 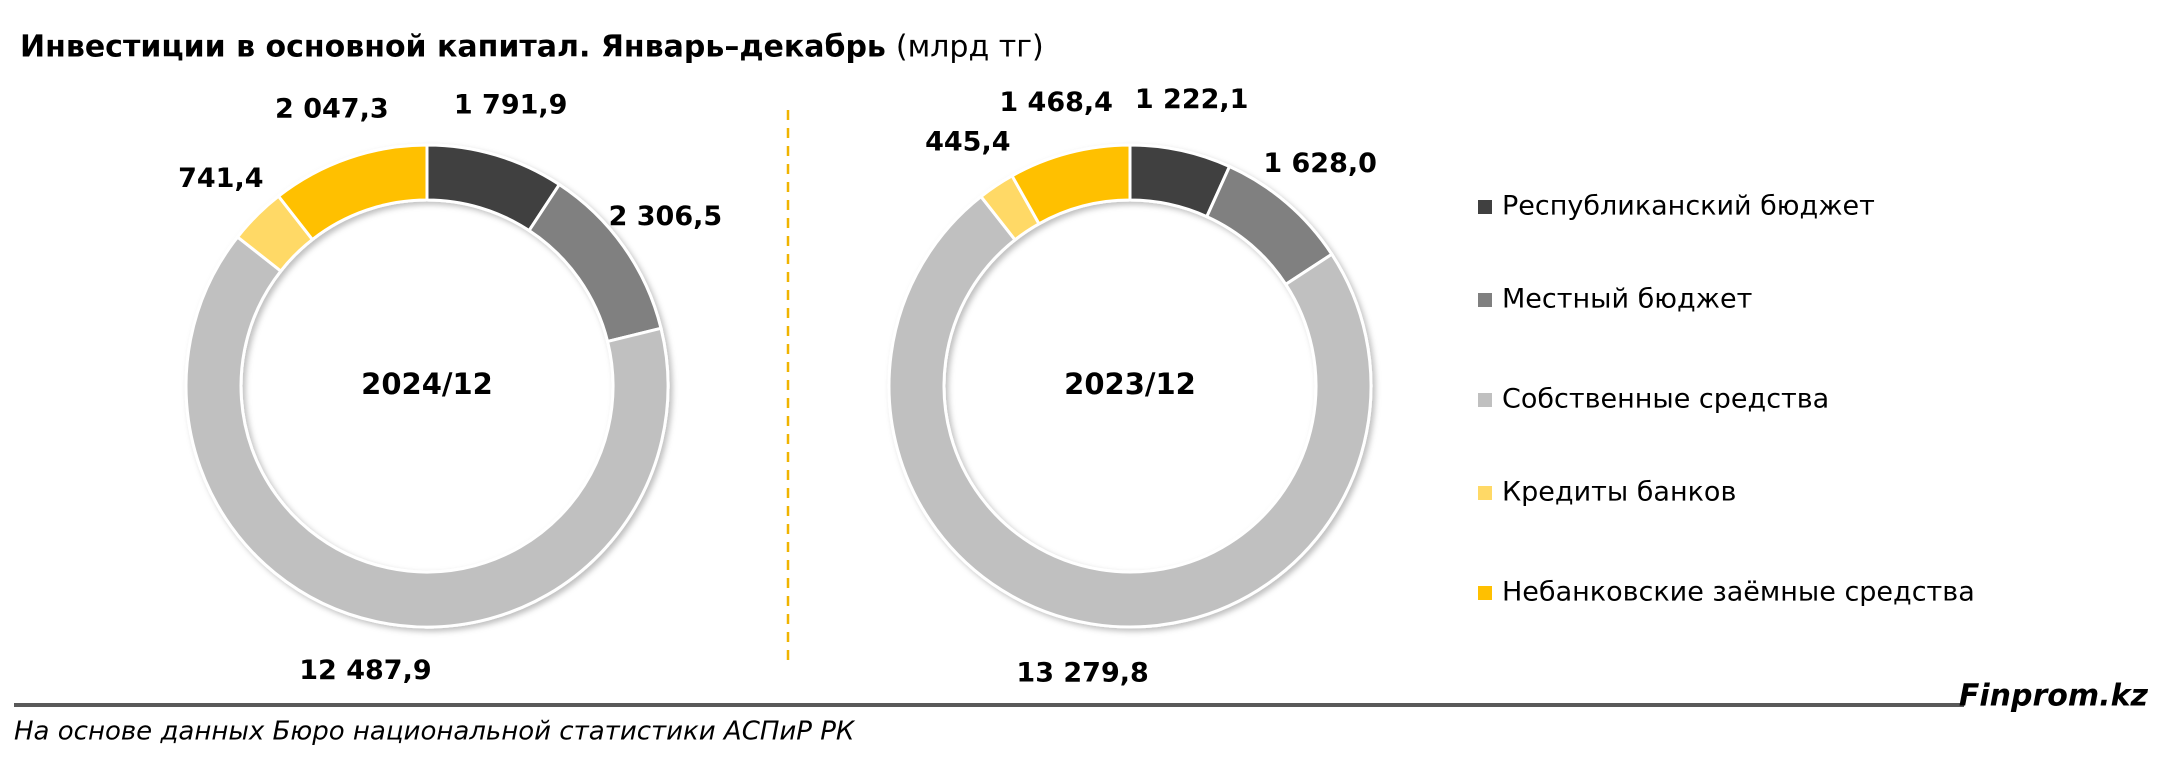 I want to click on value-label: 741,4, so click(x=220, y=178).